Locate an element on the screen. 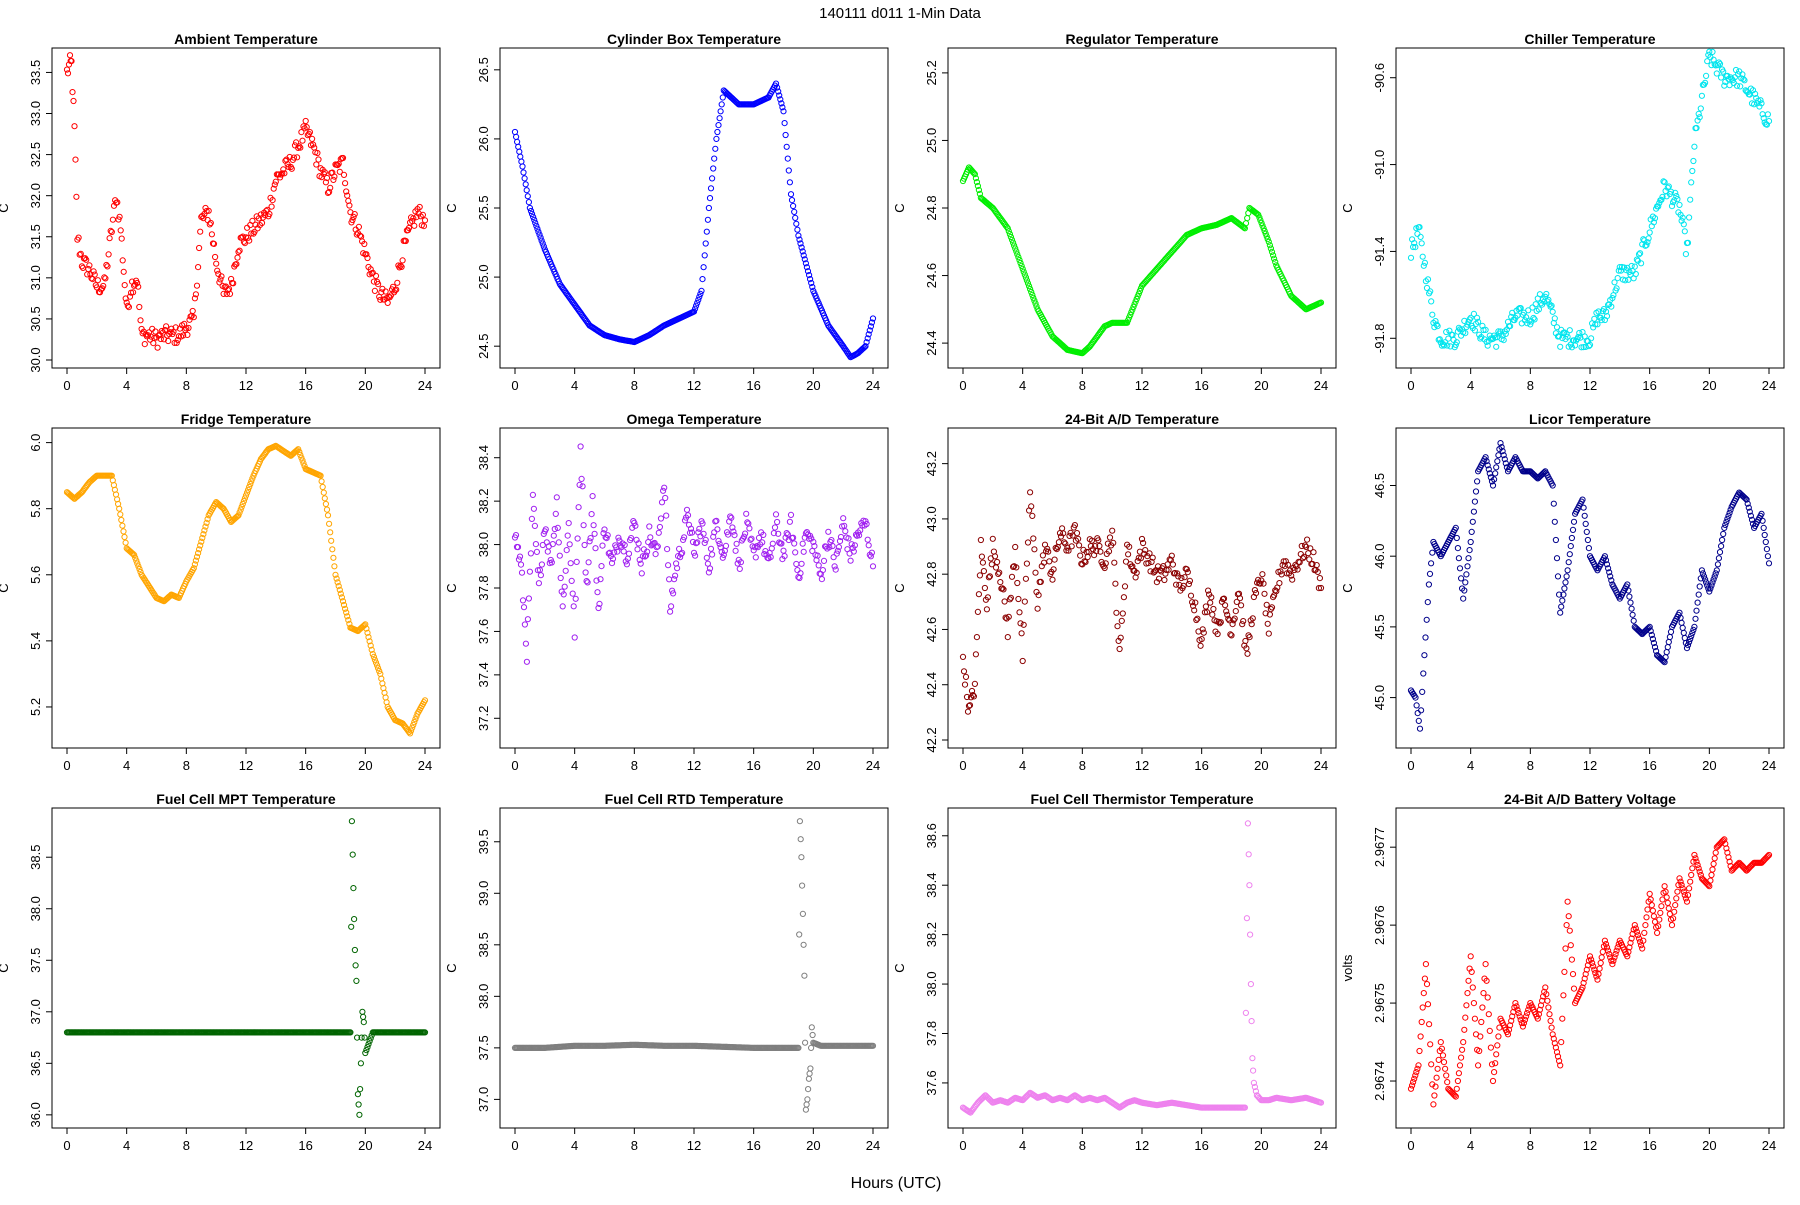 The image size is (1800, 1205). y-tick-label: 42.4 is located at coordinates (931, 684).